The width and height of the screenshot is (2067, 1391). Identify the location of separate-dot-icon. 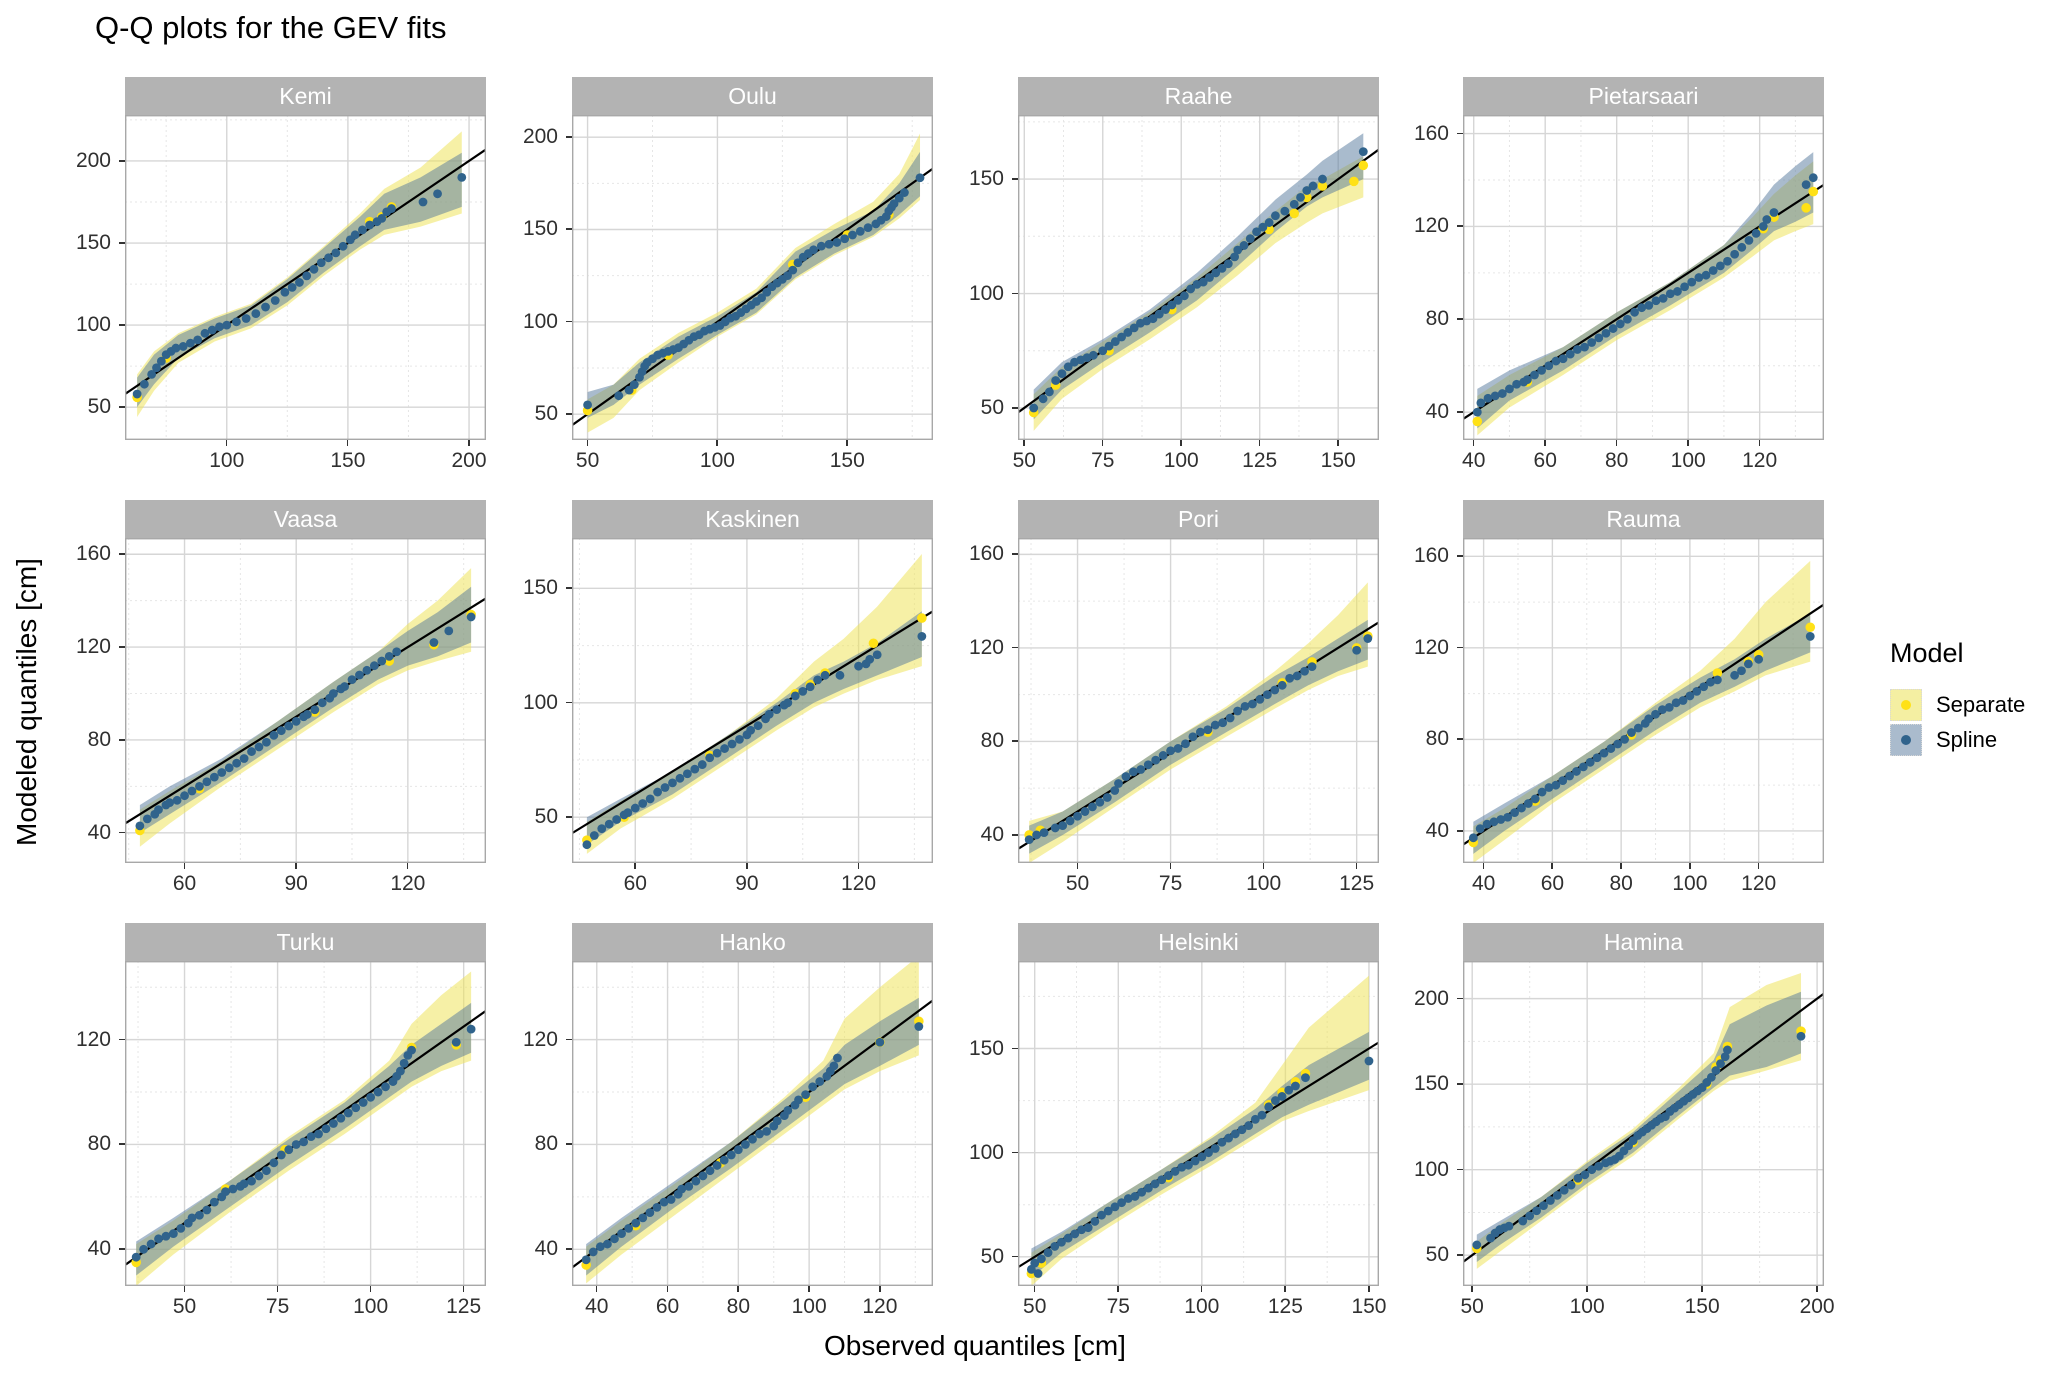
(1906, 705).